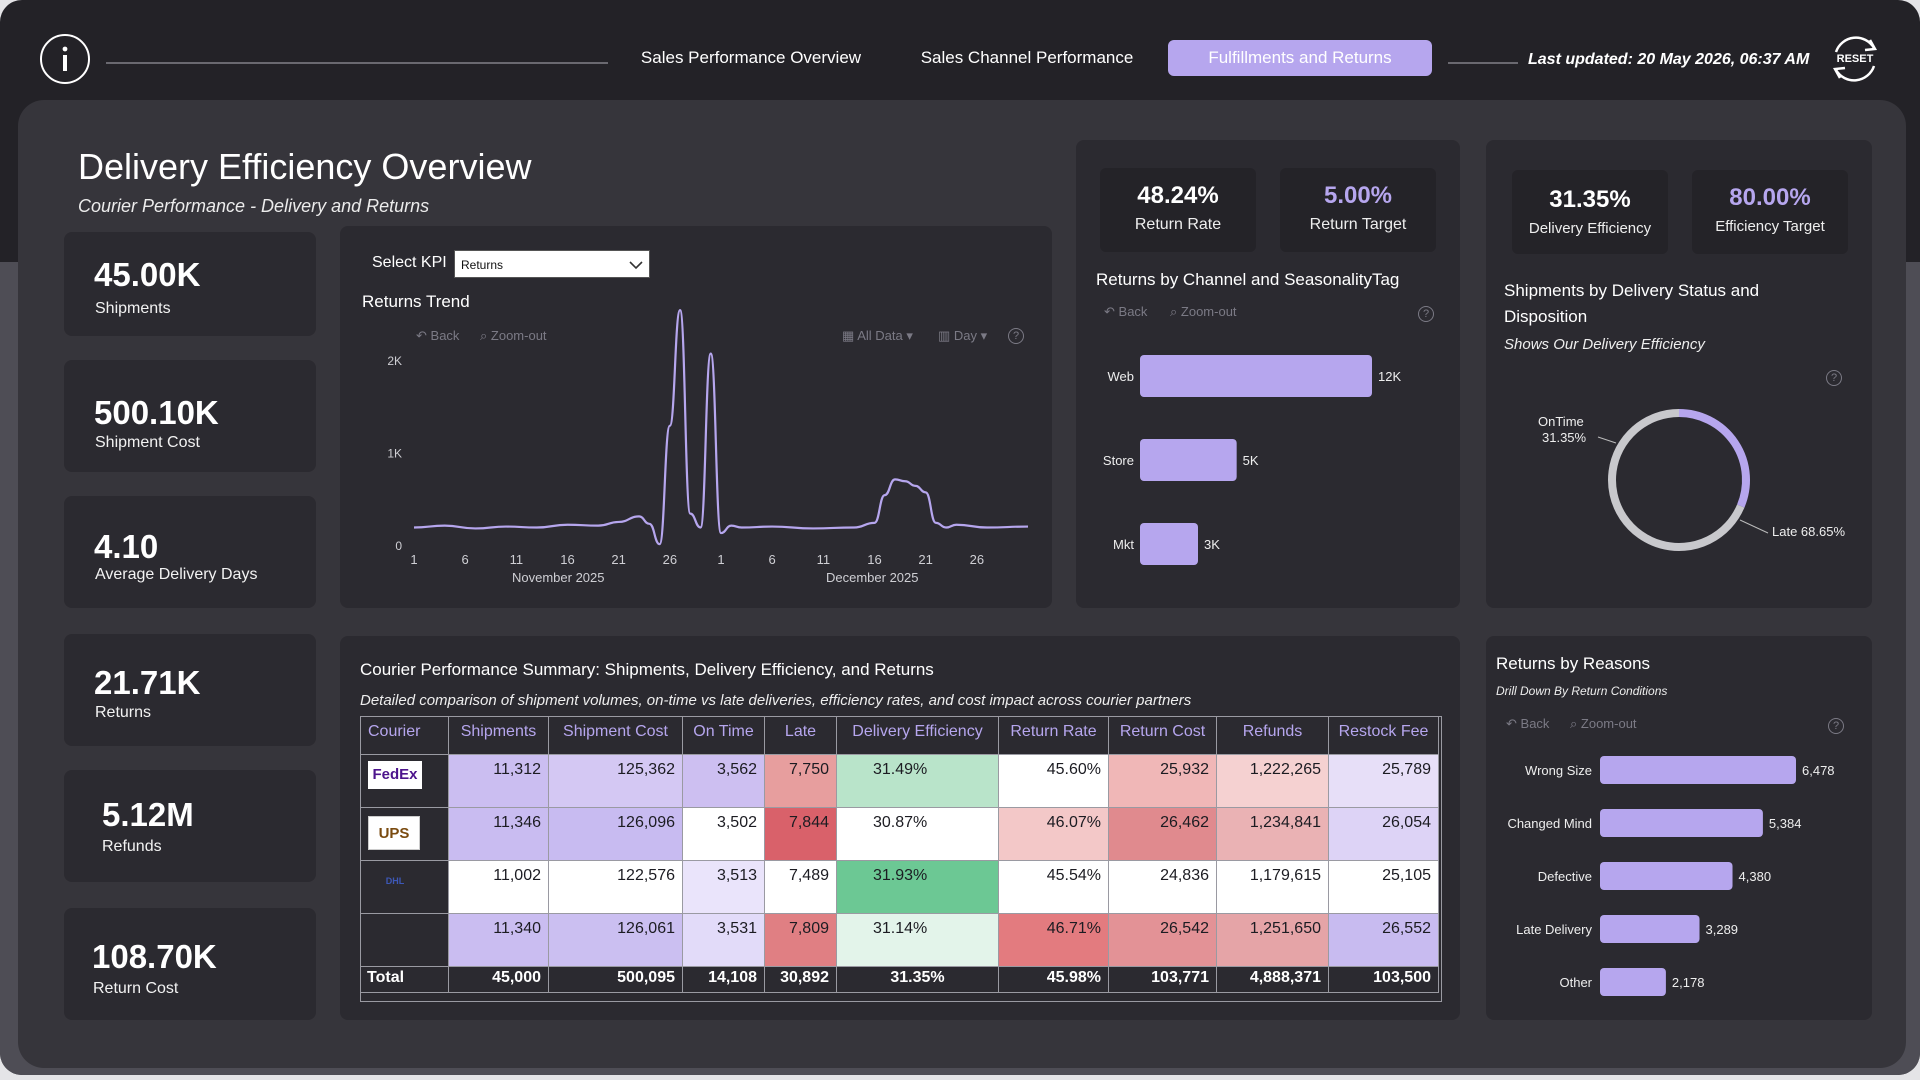 Image resolution: width=1920 pixels, height=1080 pixels. Describe the element at coordinates (1809, 531) in the screenshot. I see `donut-late-label: Late 68.65%` at that location.